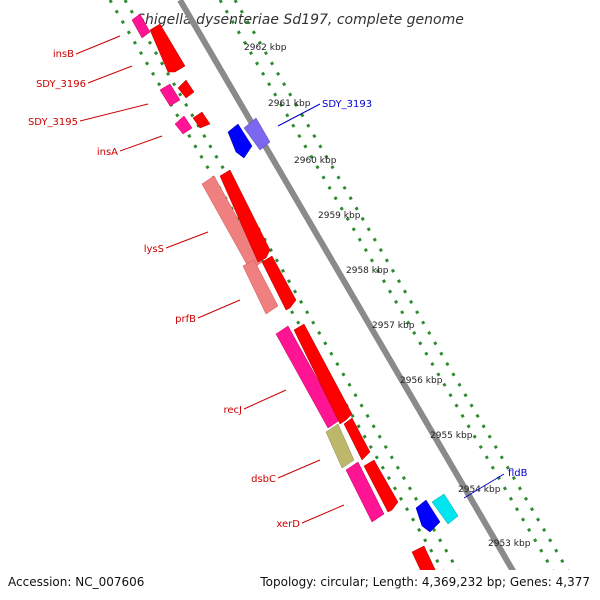 The image size is (600, 600). Describe the element at coordinates (315, 161) in the screenshot. I see `tick-label: 2960 kbp` at that location.